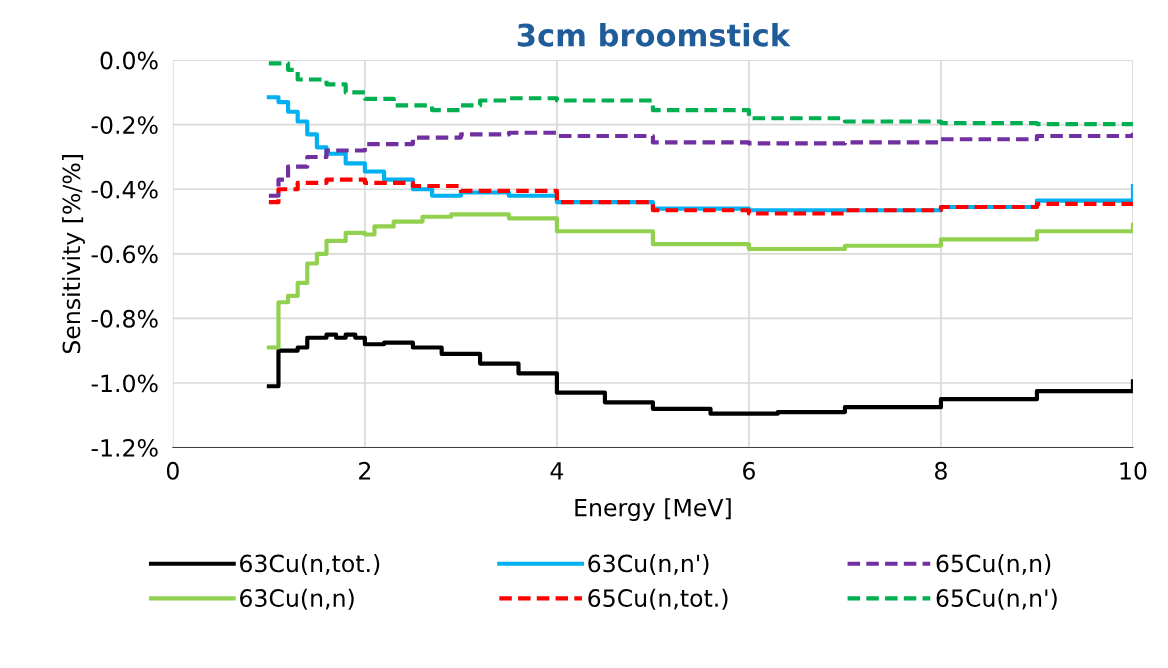 The width and height of the screenshot is (1168, 668). What do you see at coordinates (749, 470) in the screenshot?
I see `x-tick-label: 6` at bounding box center [749, 470].